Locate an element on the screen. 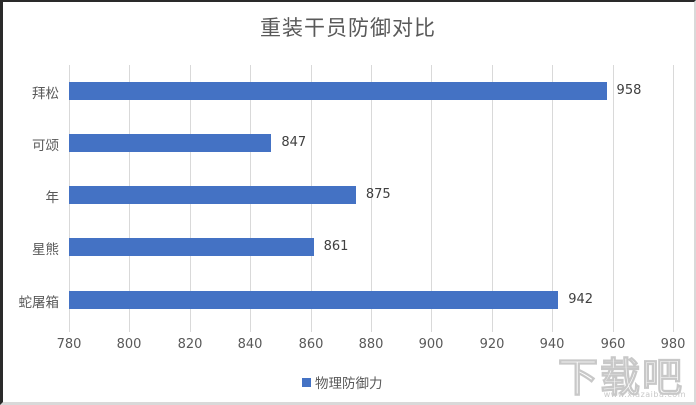 The height and width of the screenshot is (405, 696). category-label: 年 is located at coordinates (52, 198).